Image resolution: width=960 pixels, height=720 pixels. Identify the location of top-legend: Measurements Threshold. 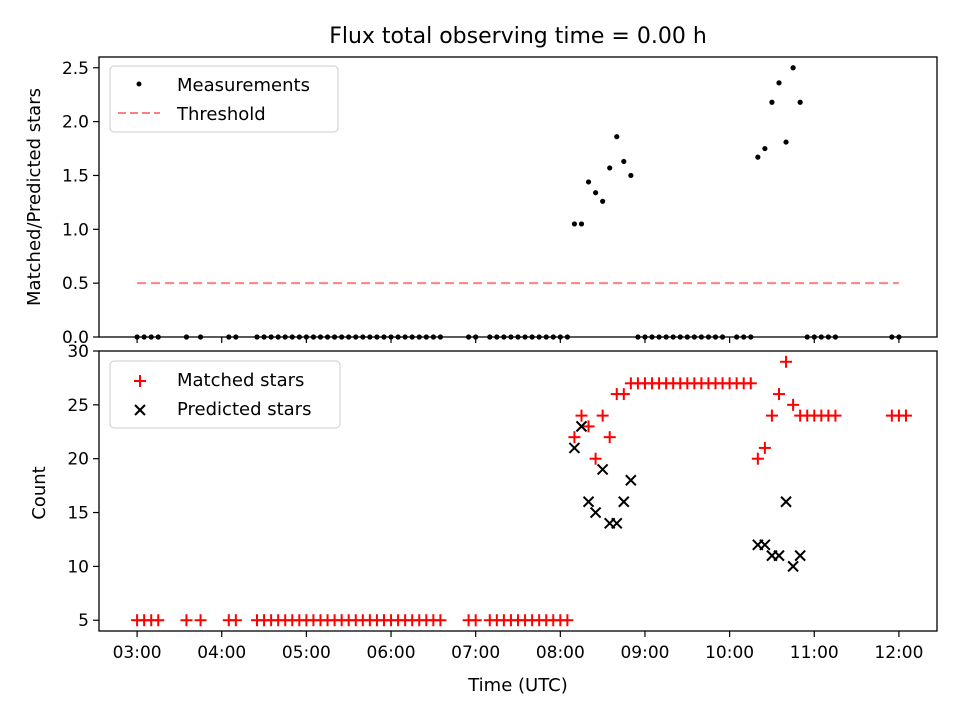
(224, 99).